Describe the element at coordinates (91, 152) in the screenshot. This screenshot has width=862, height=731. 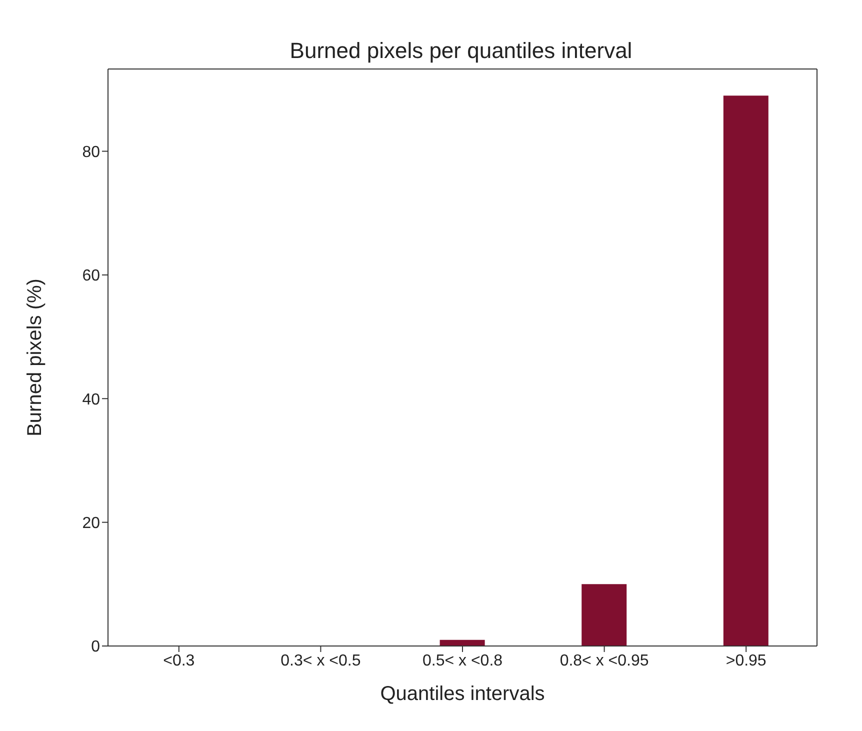
I see `y-tick-label: 80` at that location.